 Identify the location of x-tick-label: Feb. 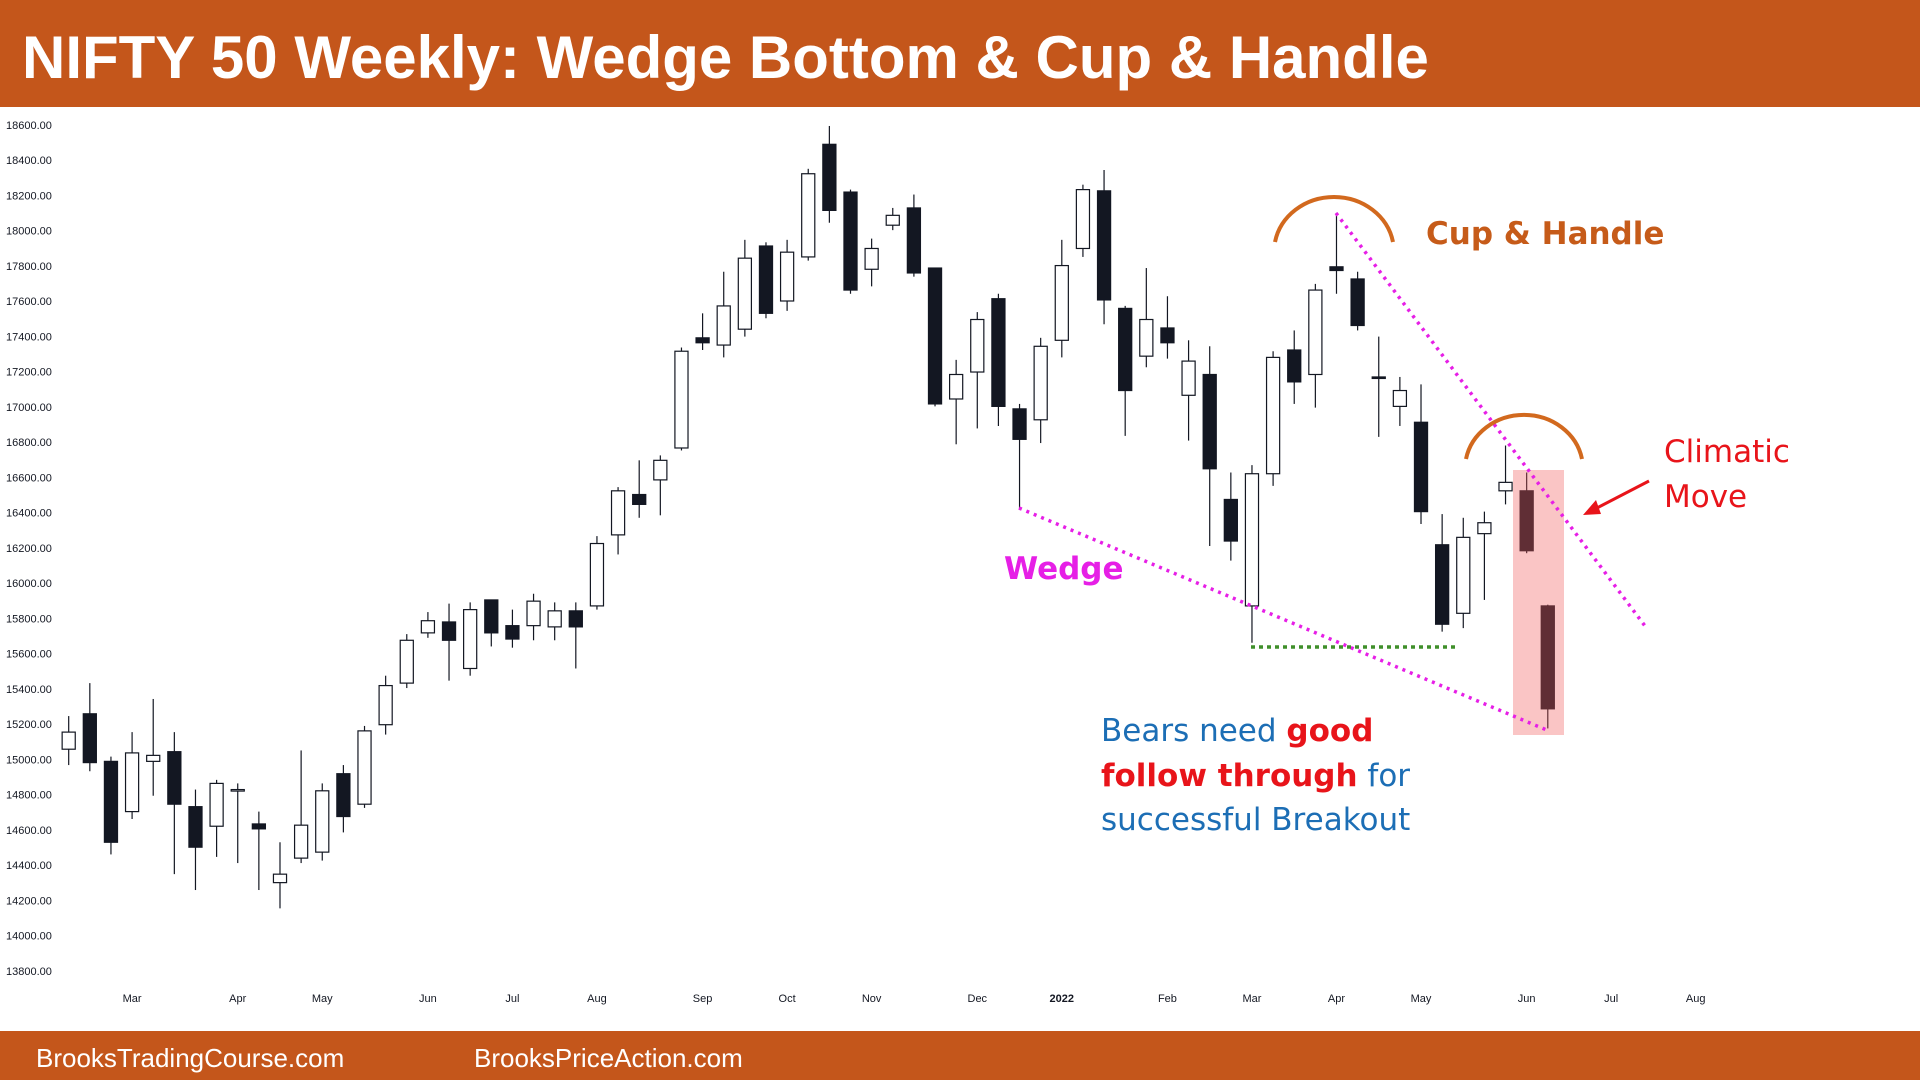
(1167, 999).